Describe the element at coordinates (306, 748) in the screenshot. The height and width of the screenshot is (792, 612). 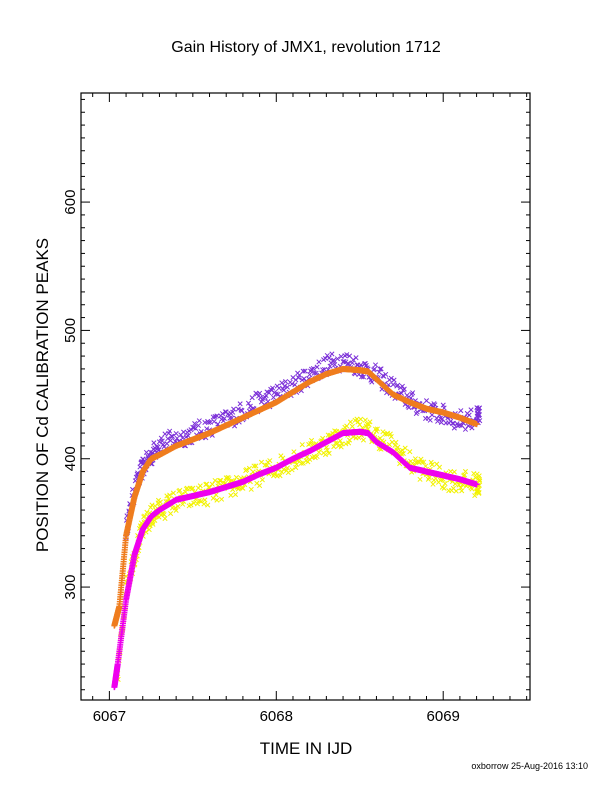
I see `x-axis-label: TIME IN IJD` at that location.